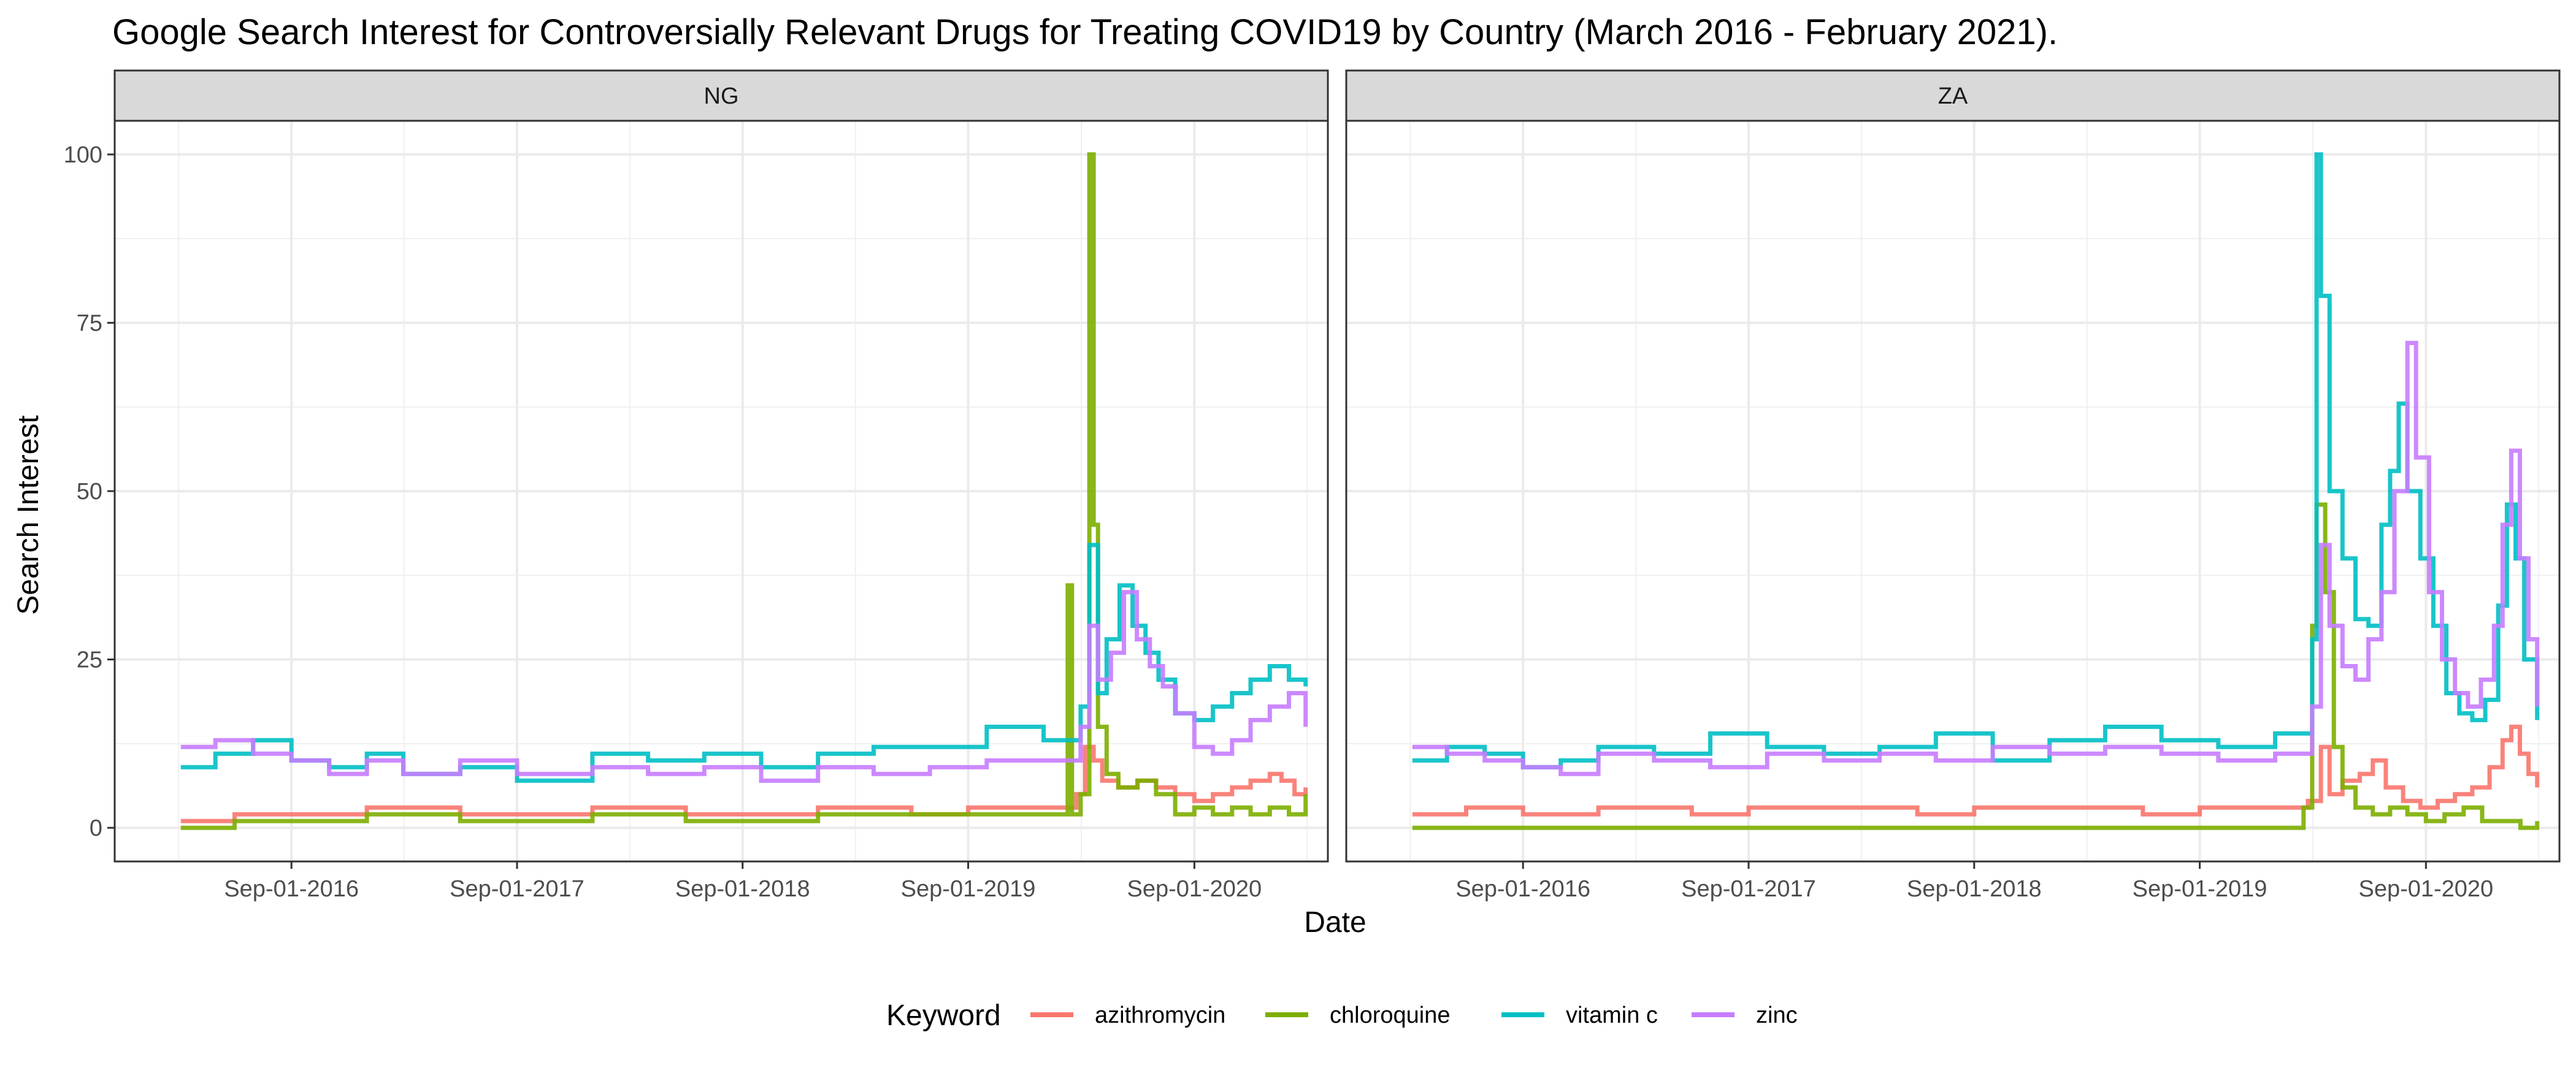 Image resolution: width=2576 pixels, height=1073 pixels. I want to click on facet-strip, so click(721, 95).